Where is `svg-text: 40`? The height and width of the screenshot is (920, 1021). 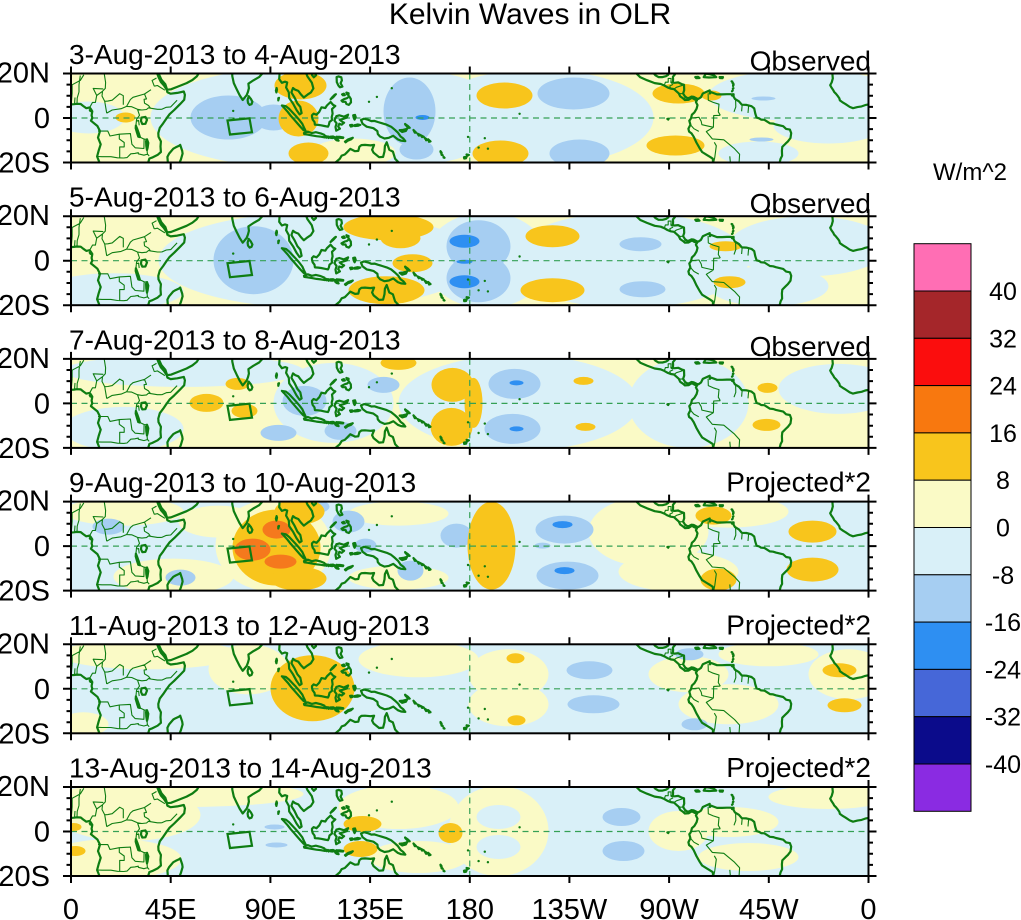 svg-text: 40 is located at coordinates (1003, 292).